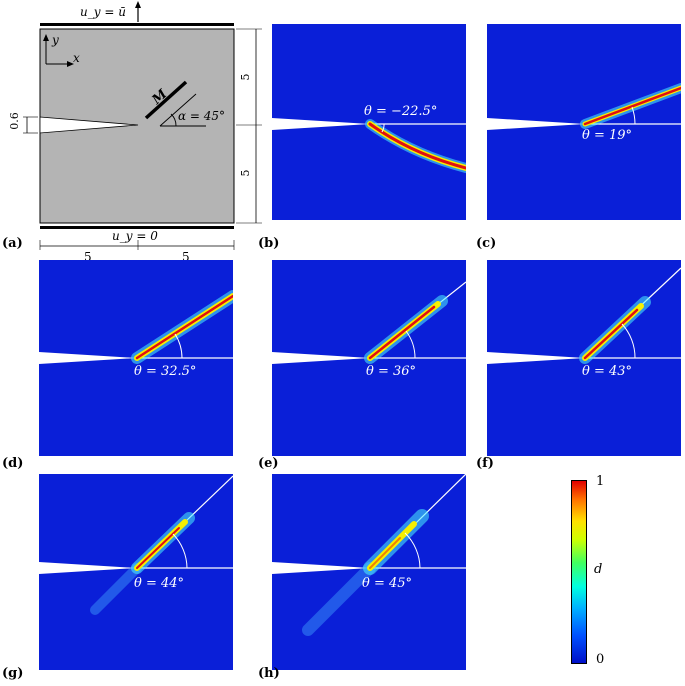 Image resolution: width=685 pixels, height=686 pixels. I want to click on dim-width-left: 5, so click(88, 257).